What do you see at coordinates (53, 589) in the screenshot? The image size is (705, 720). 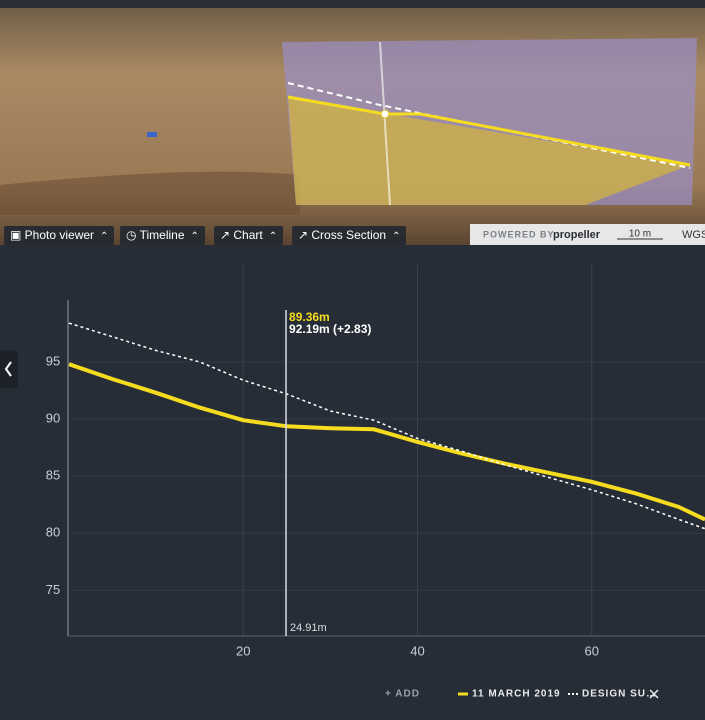 I see `y-tick-label: 75` at bounding box center [53, 589].